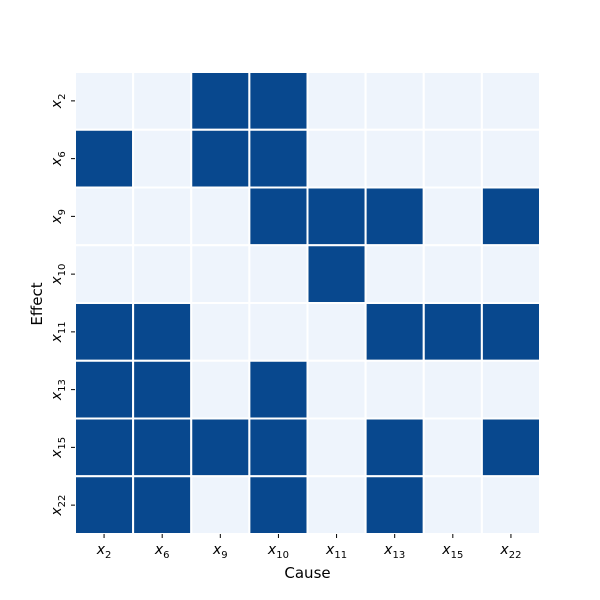 The height and width of the screenshot is (600, 600). I want to click on y-tick-label: x11, so click(58, 332).